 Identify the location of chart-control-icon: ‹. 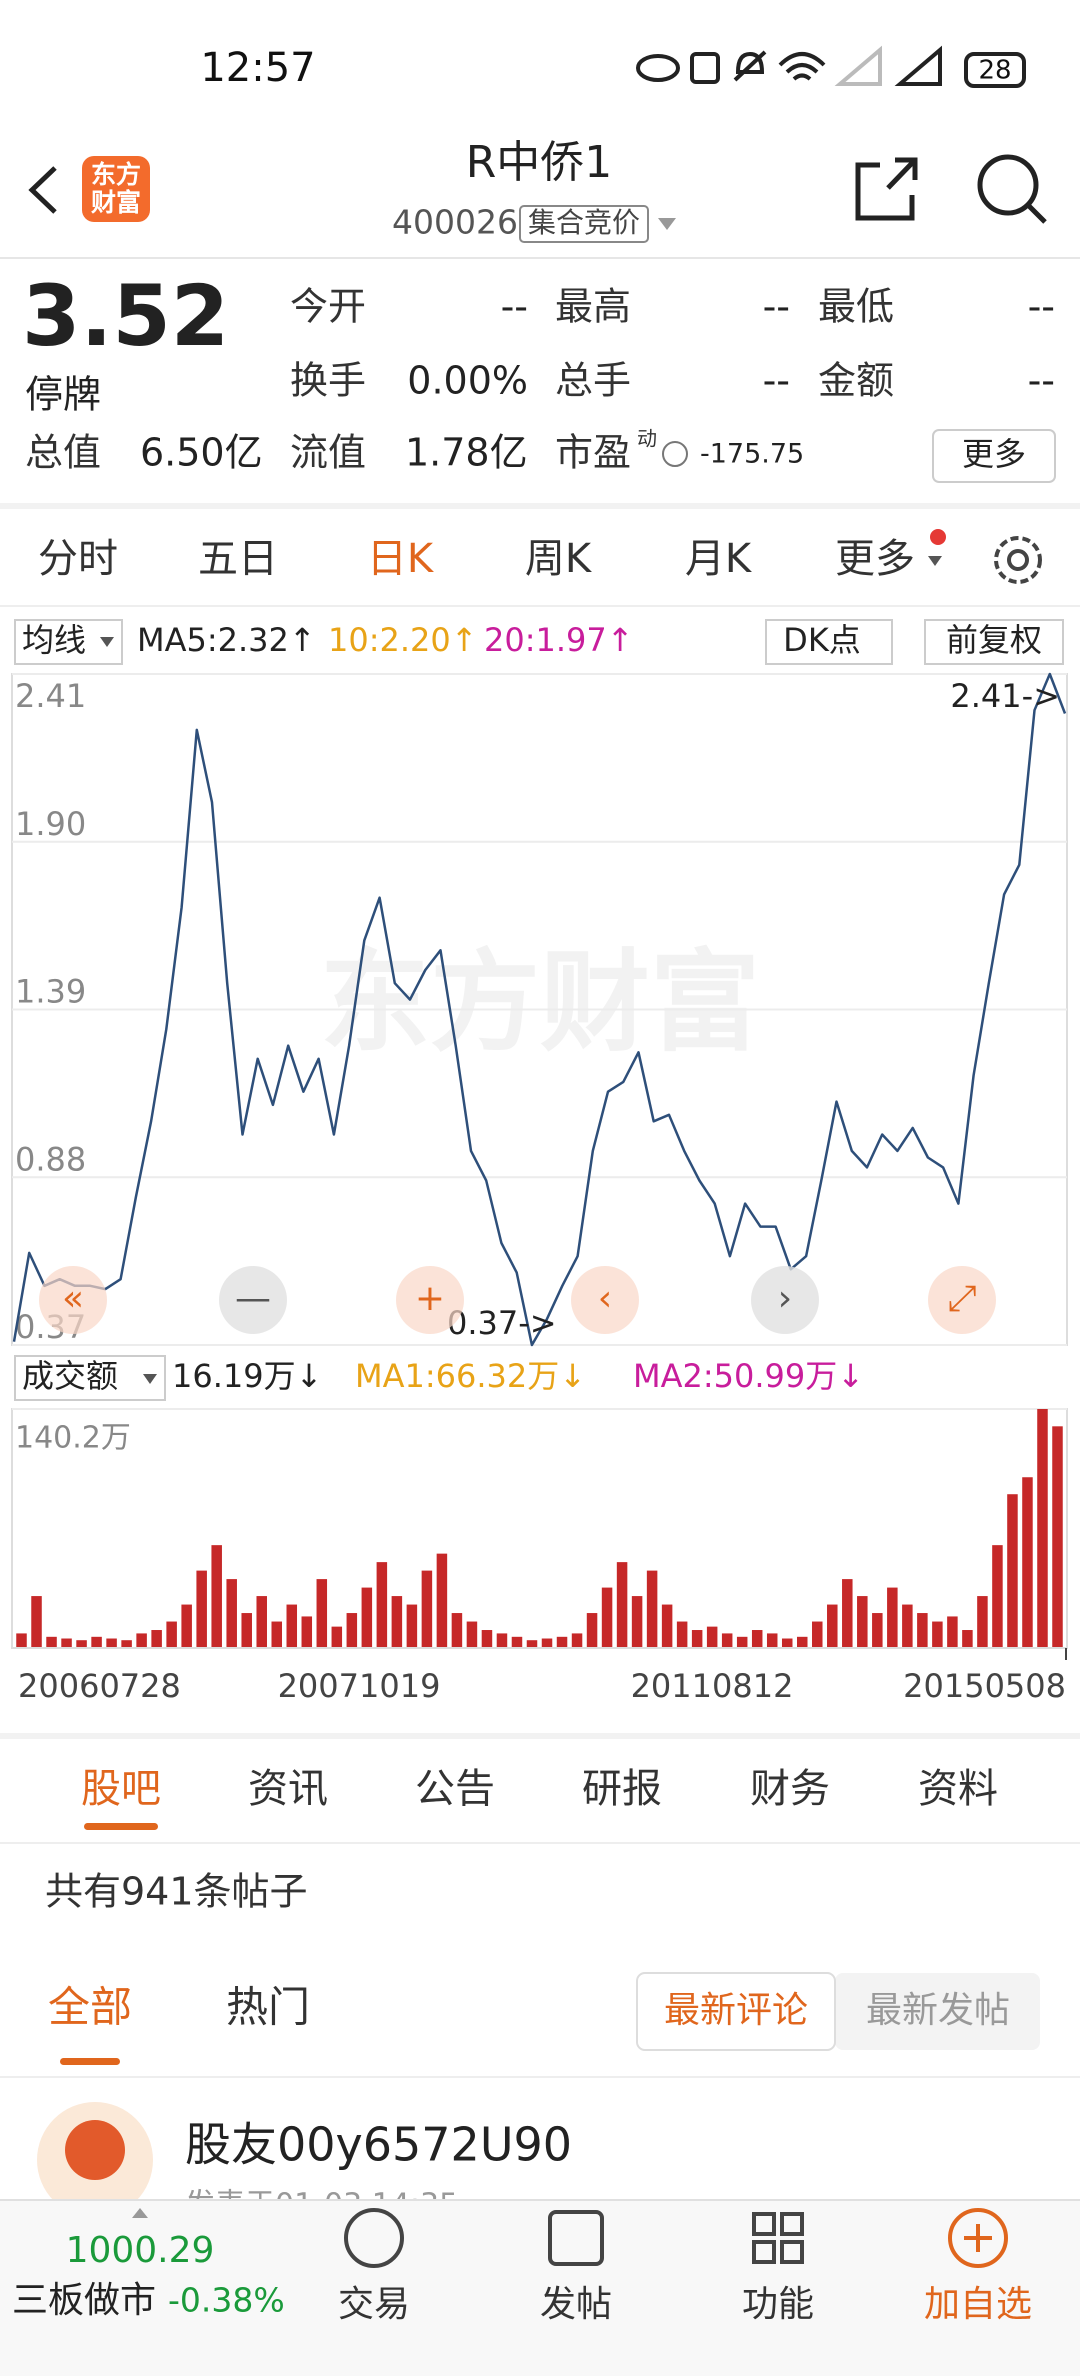
(605, 1298).